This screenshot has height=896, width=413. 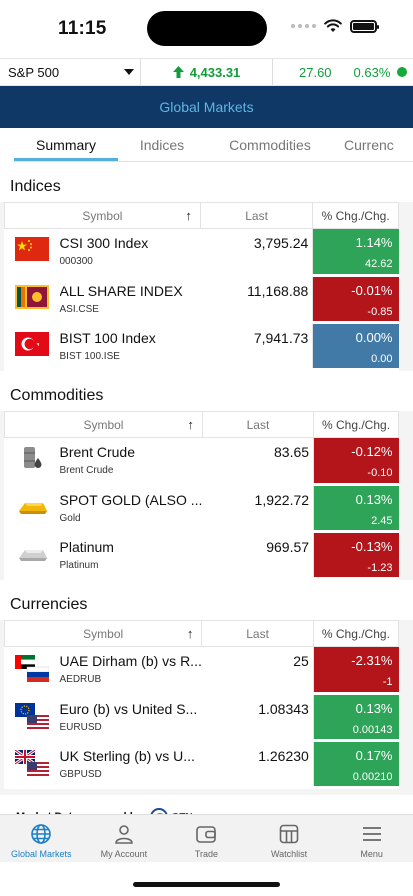 What do you see at coordinates (70, 72) in the screenshot?
I see `index-selector: S&P 500` at bounding box center [70, 72].